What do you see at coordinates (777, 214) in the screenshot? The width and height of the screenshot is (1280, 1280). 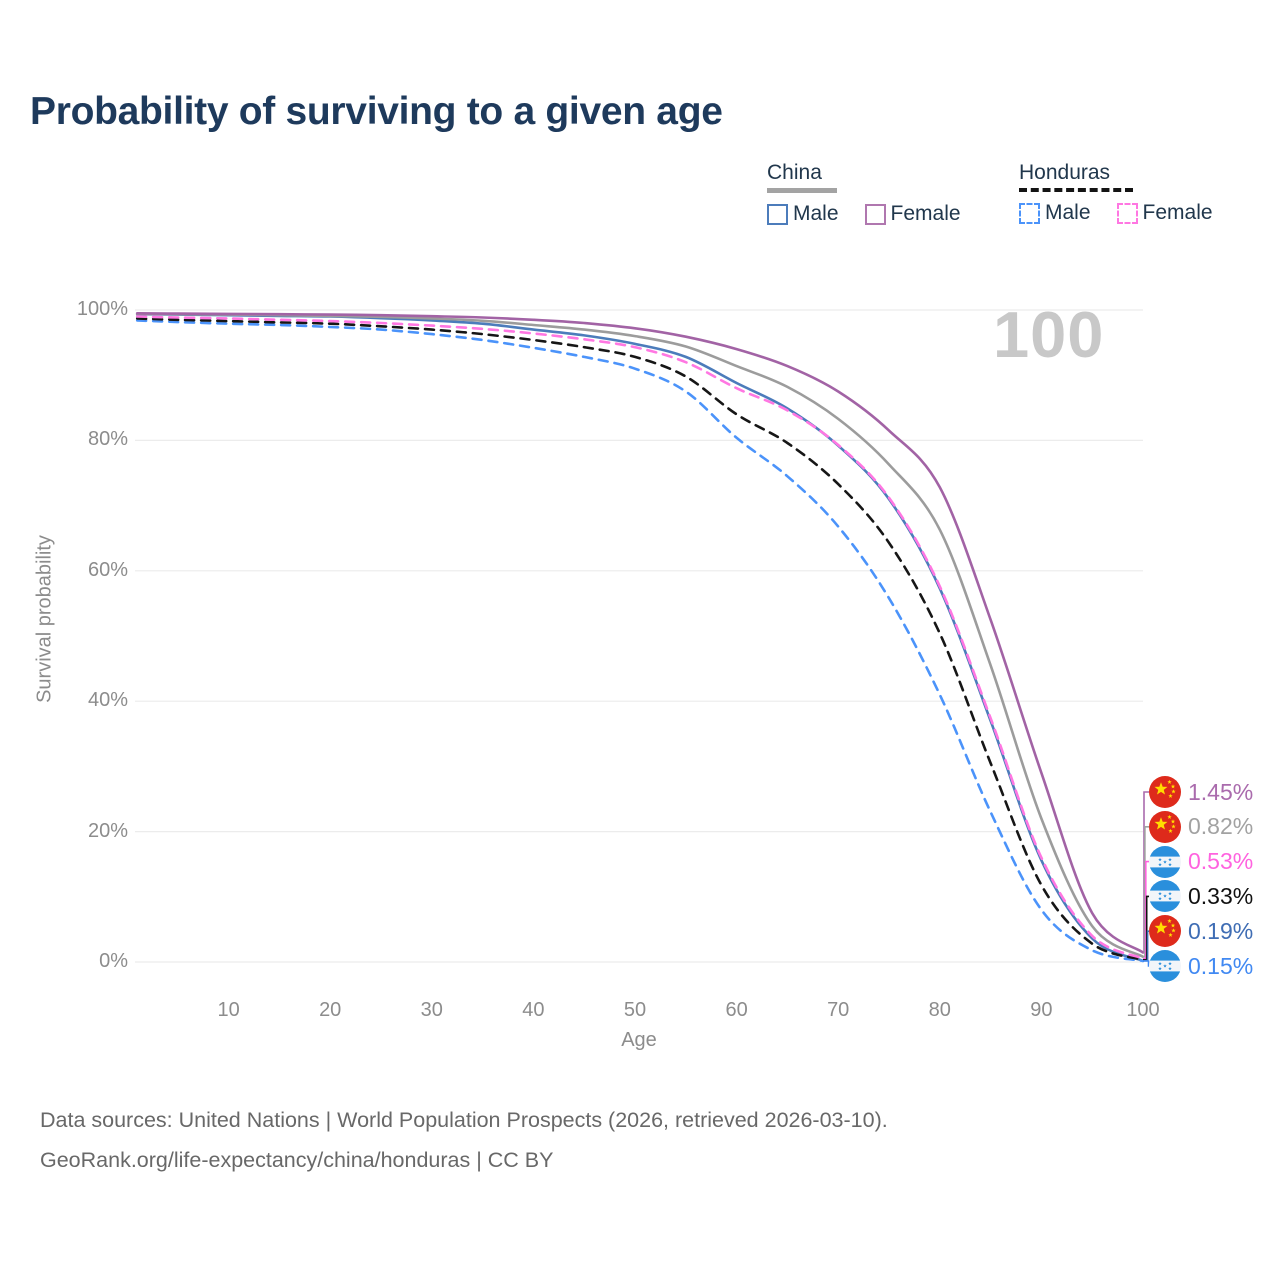 I see `china-male-swatch-icon` at bounding box center [777, 214].